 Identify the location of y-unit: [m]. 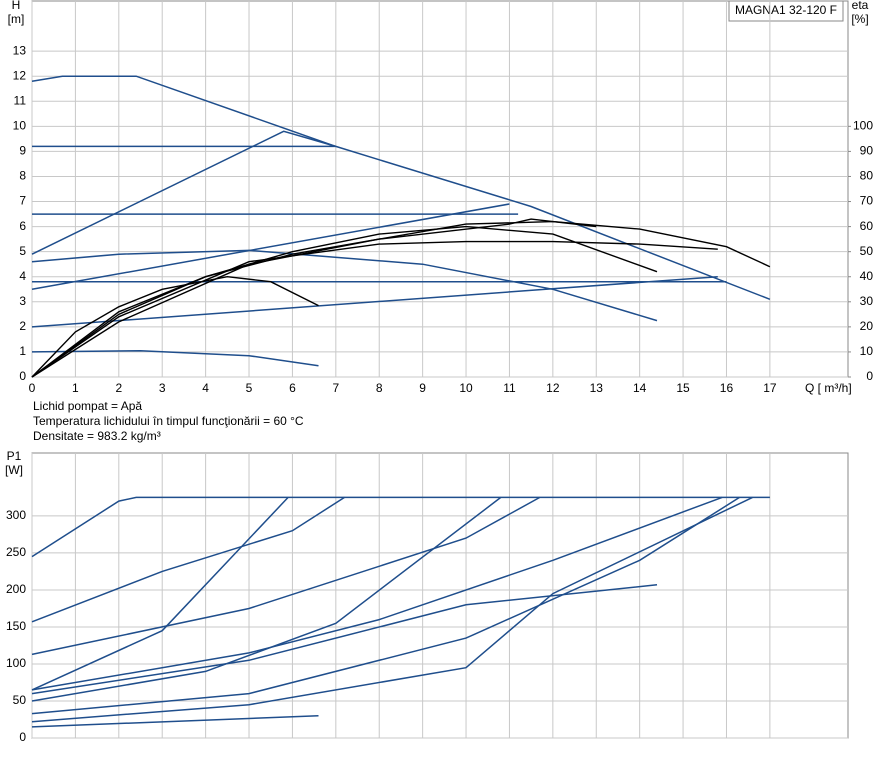
(16, 19).